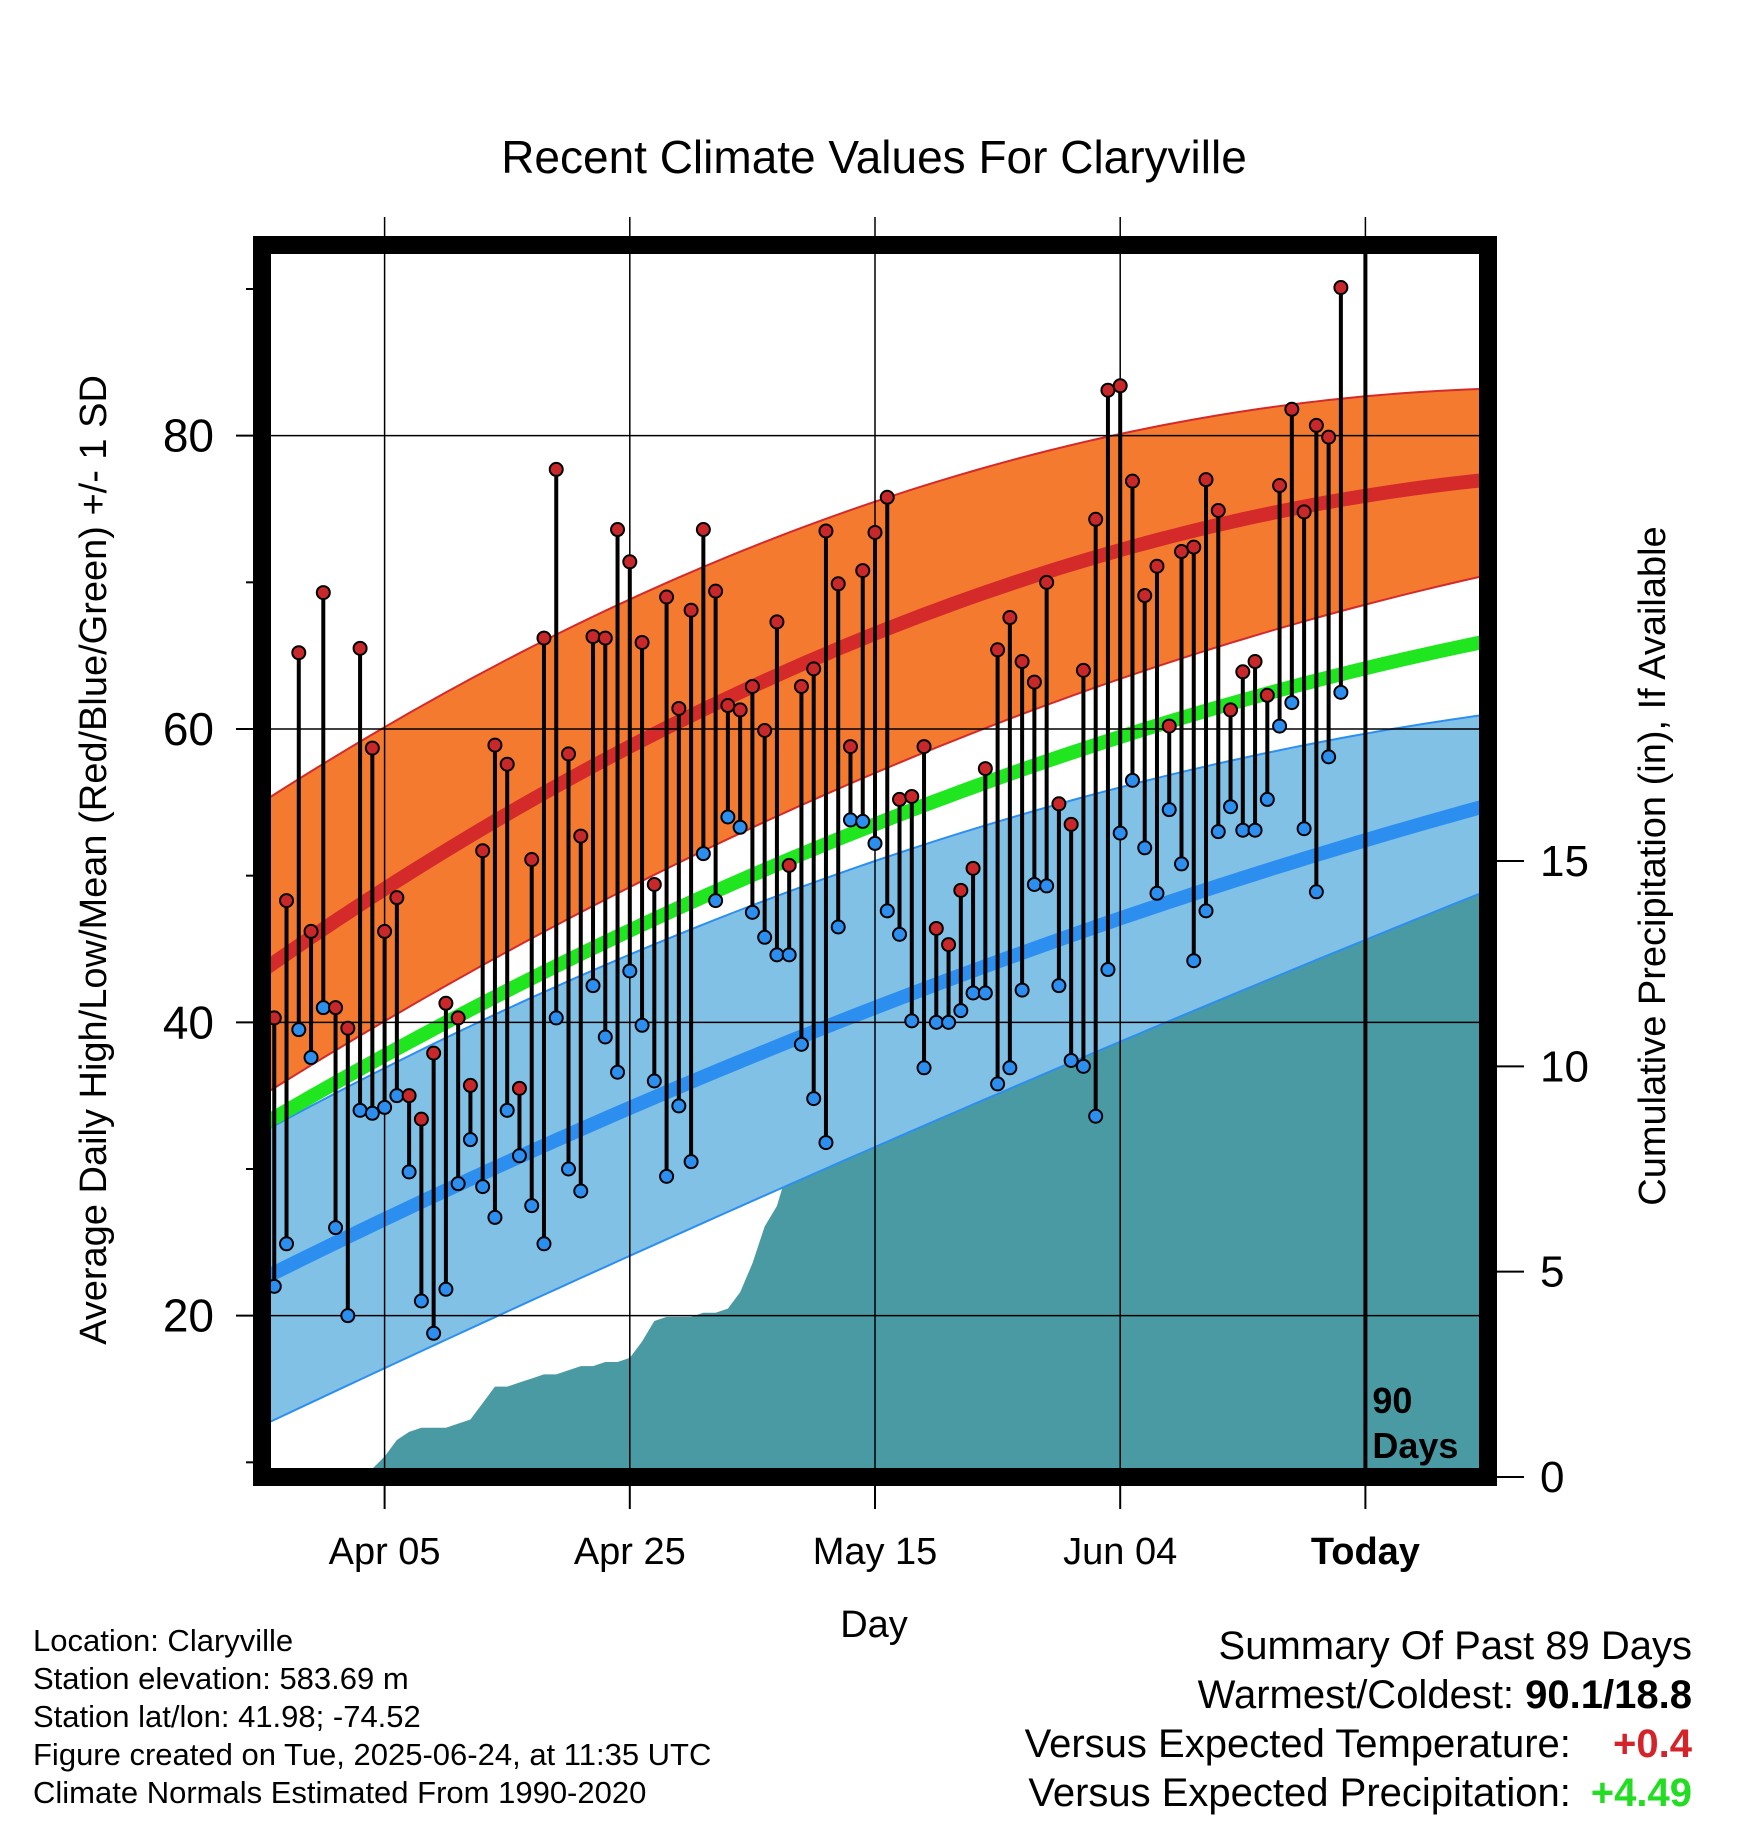 This screenshot has width=1748, height=1828. Describe the element at coordinates (188, 1022) in the screenshot. I see `y-tick-label: 40` at that location.